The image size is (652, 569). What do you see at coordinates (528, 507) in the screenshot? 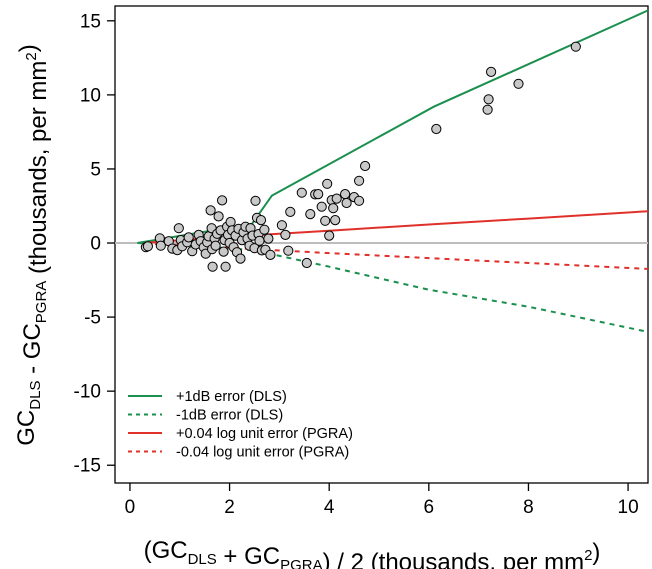
I see `x-tick-label: 8` at bounding box center [528, 507].